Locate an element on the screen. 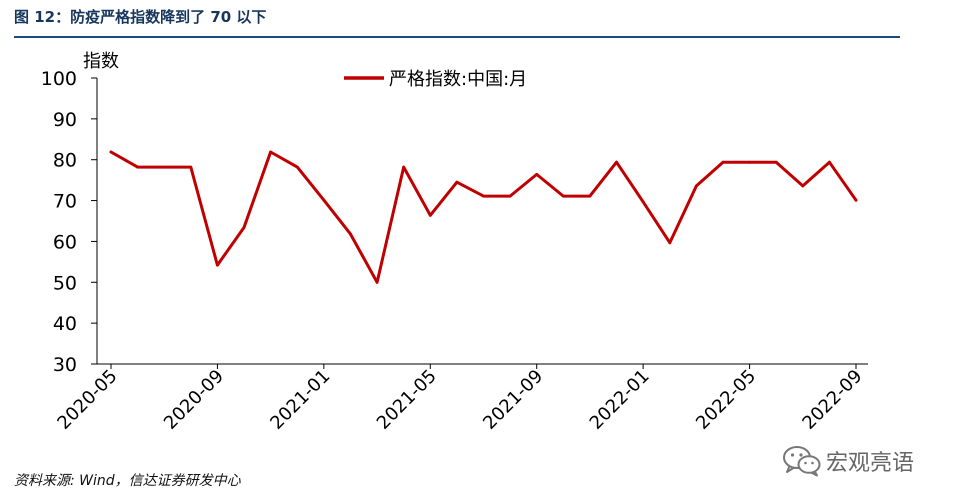 The image size is (960, 504). y-tick-label: 30 is located at coordinates (65, 365).